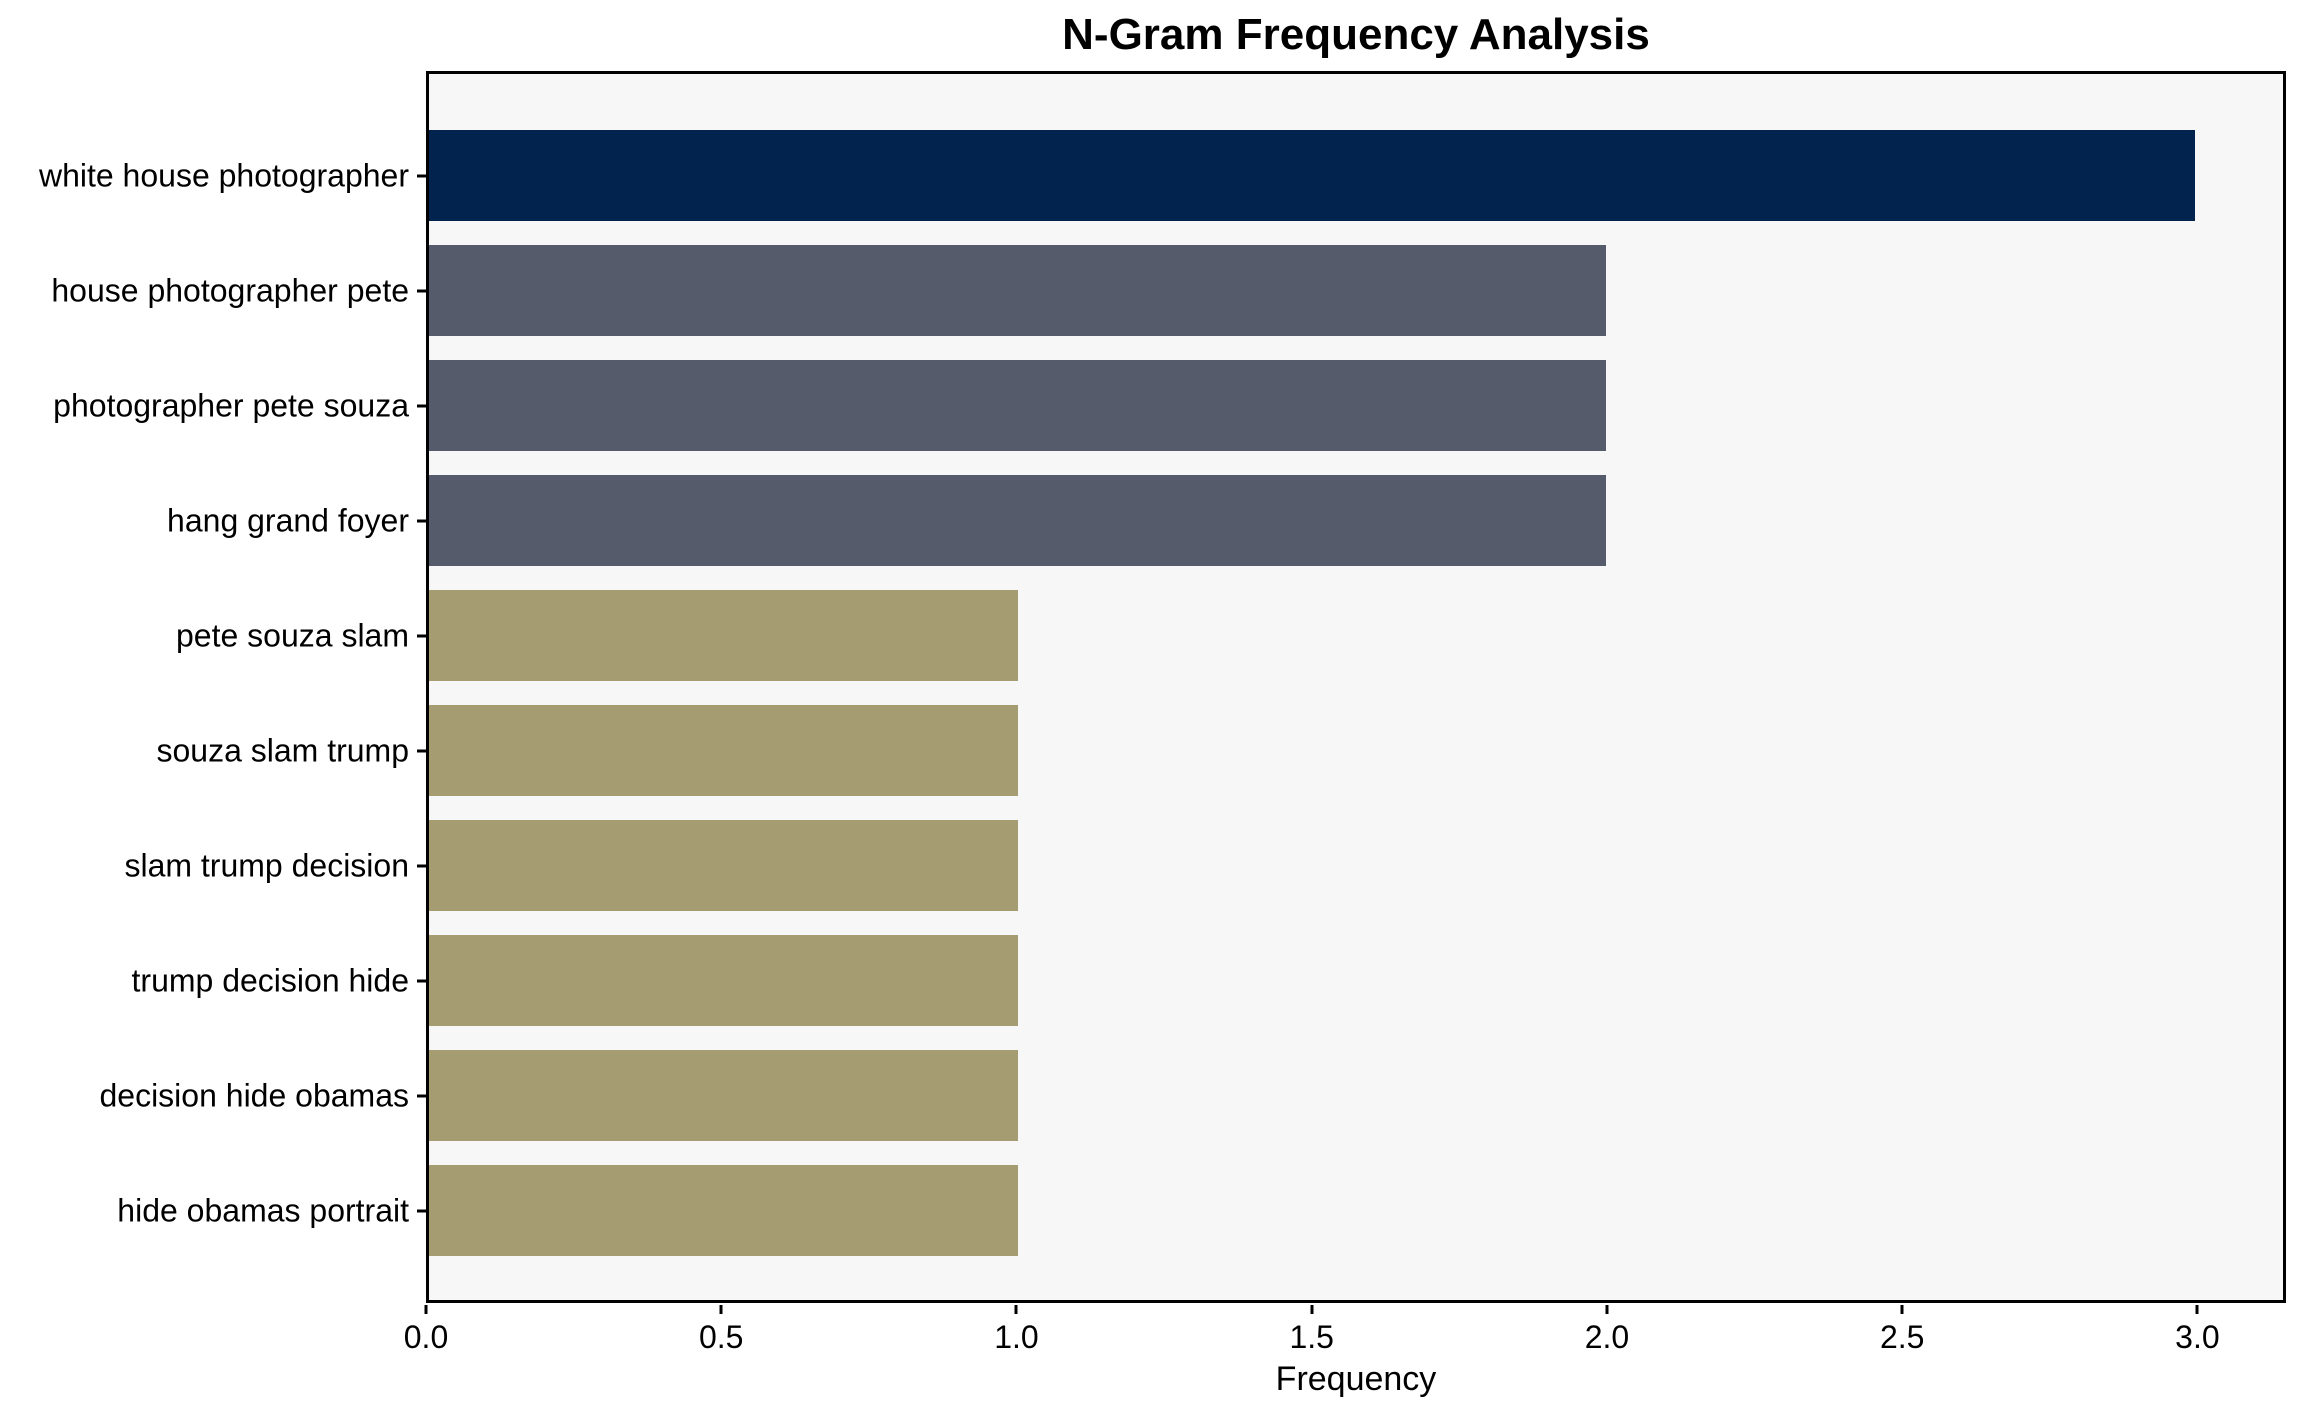  I want to click on bar-row: house photographer pete, so click(1167, 290).